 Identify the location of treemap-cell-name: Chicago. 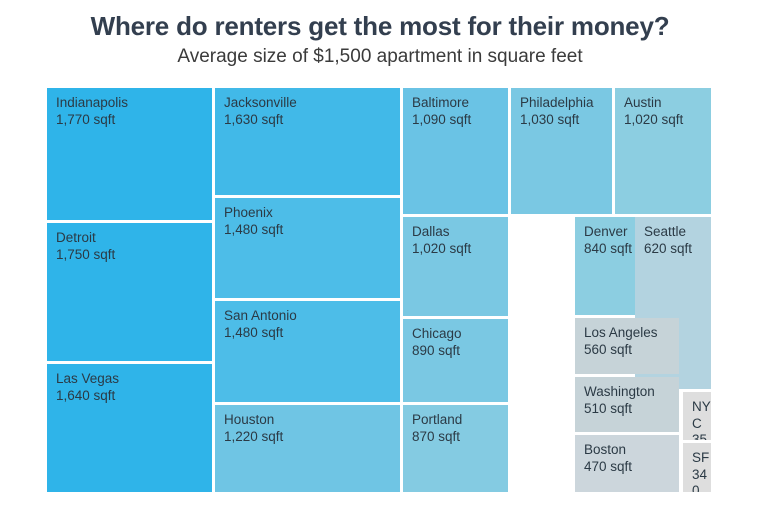
(437, 333).